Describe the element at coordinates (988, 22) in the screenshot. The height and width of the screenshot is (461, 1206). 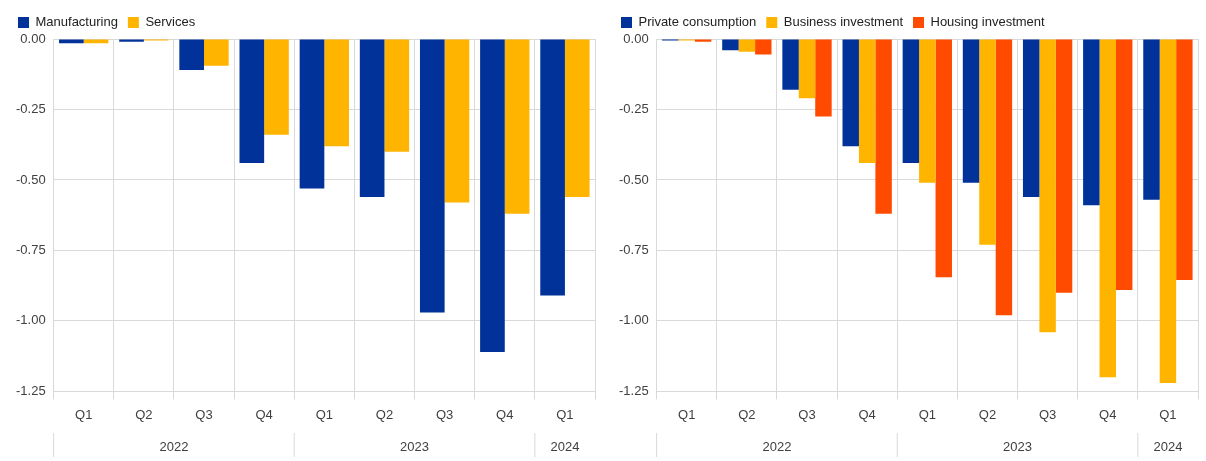
I see `legend-label: Housing investment` at that location.